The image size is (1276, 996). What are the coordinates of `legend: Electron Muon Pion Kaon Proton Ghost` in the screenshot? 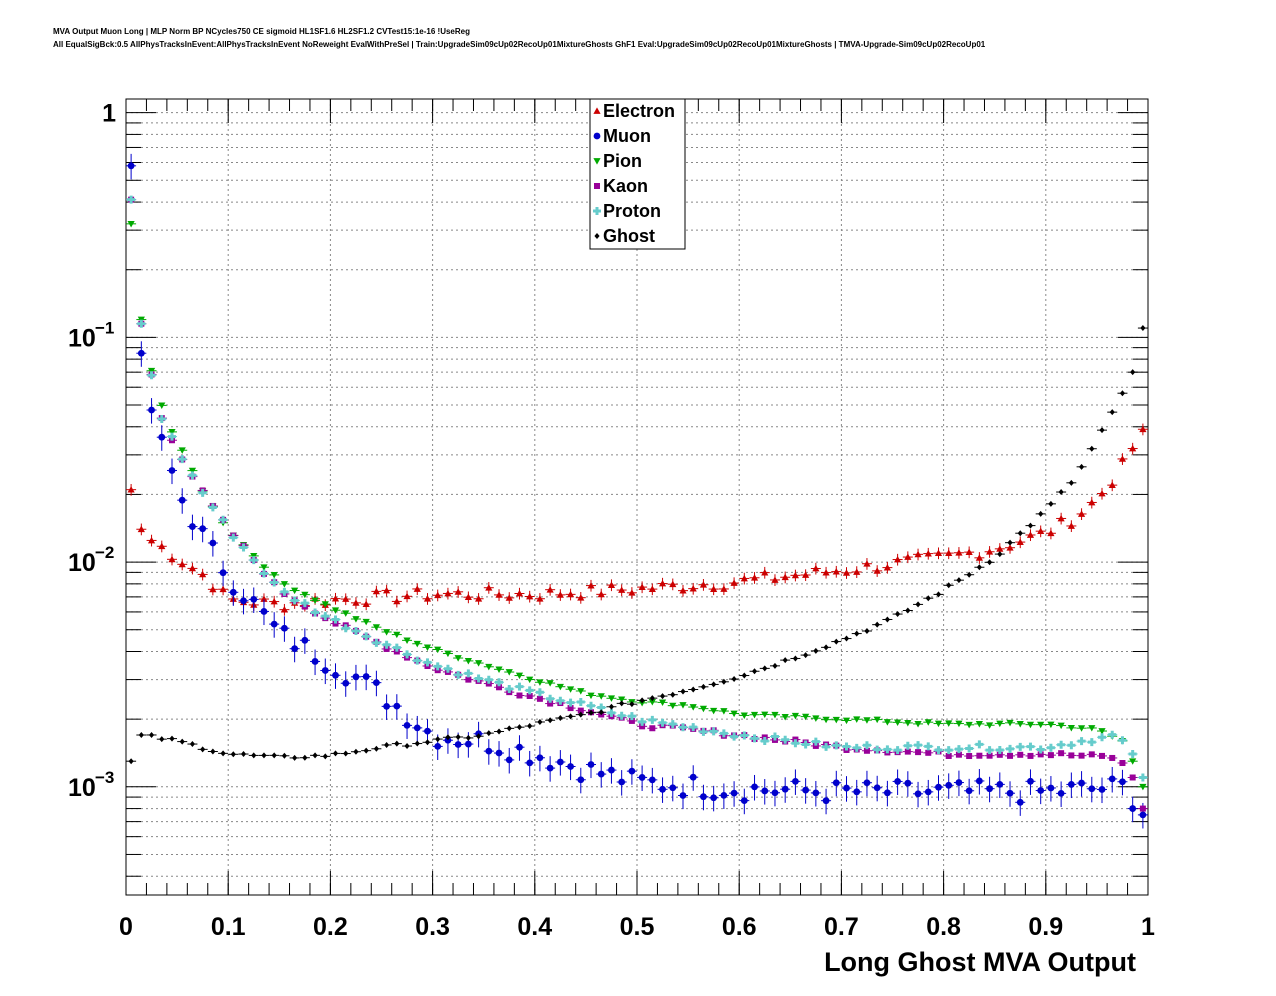 It's located at (637, 174).